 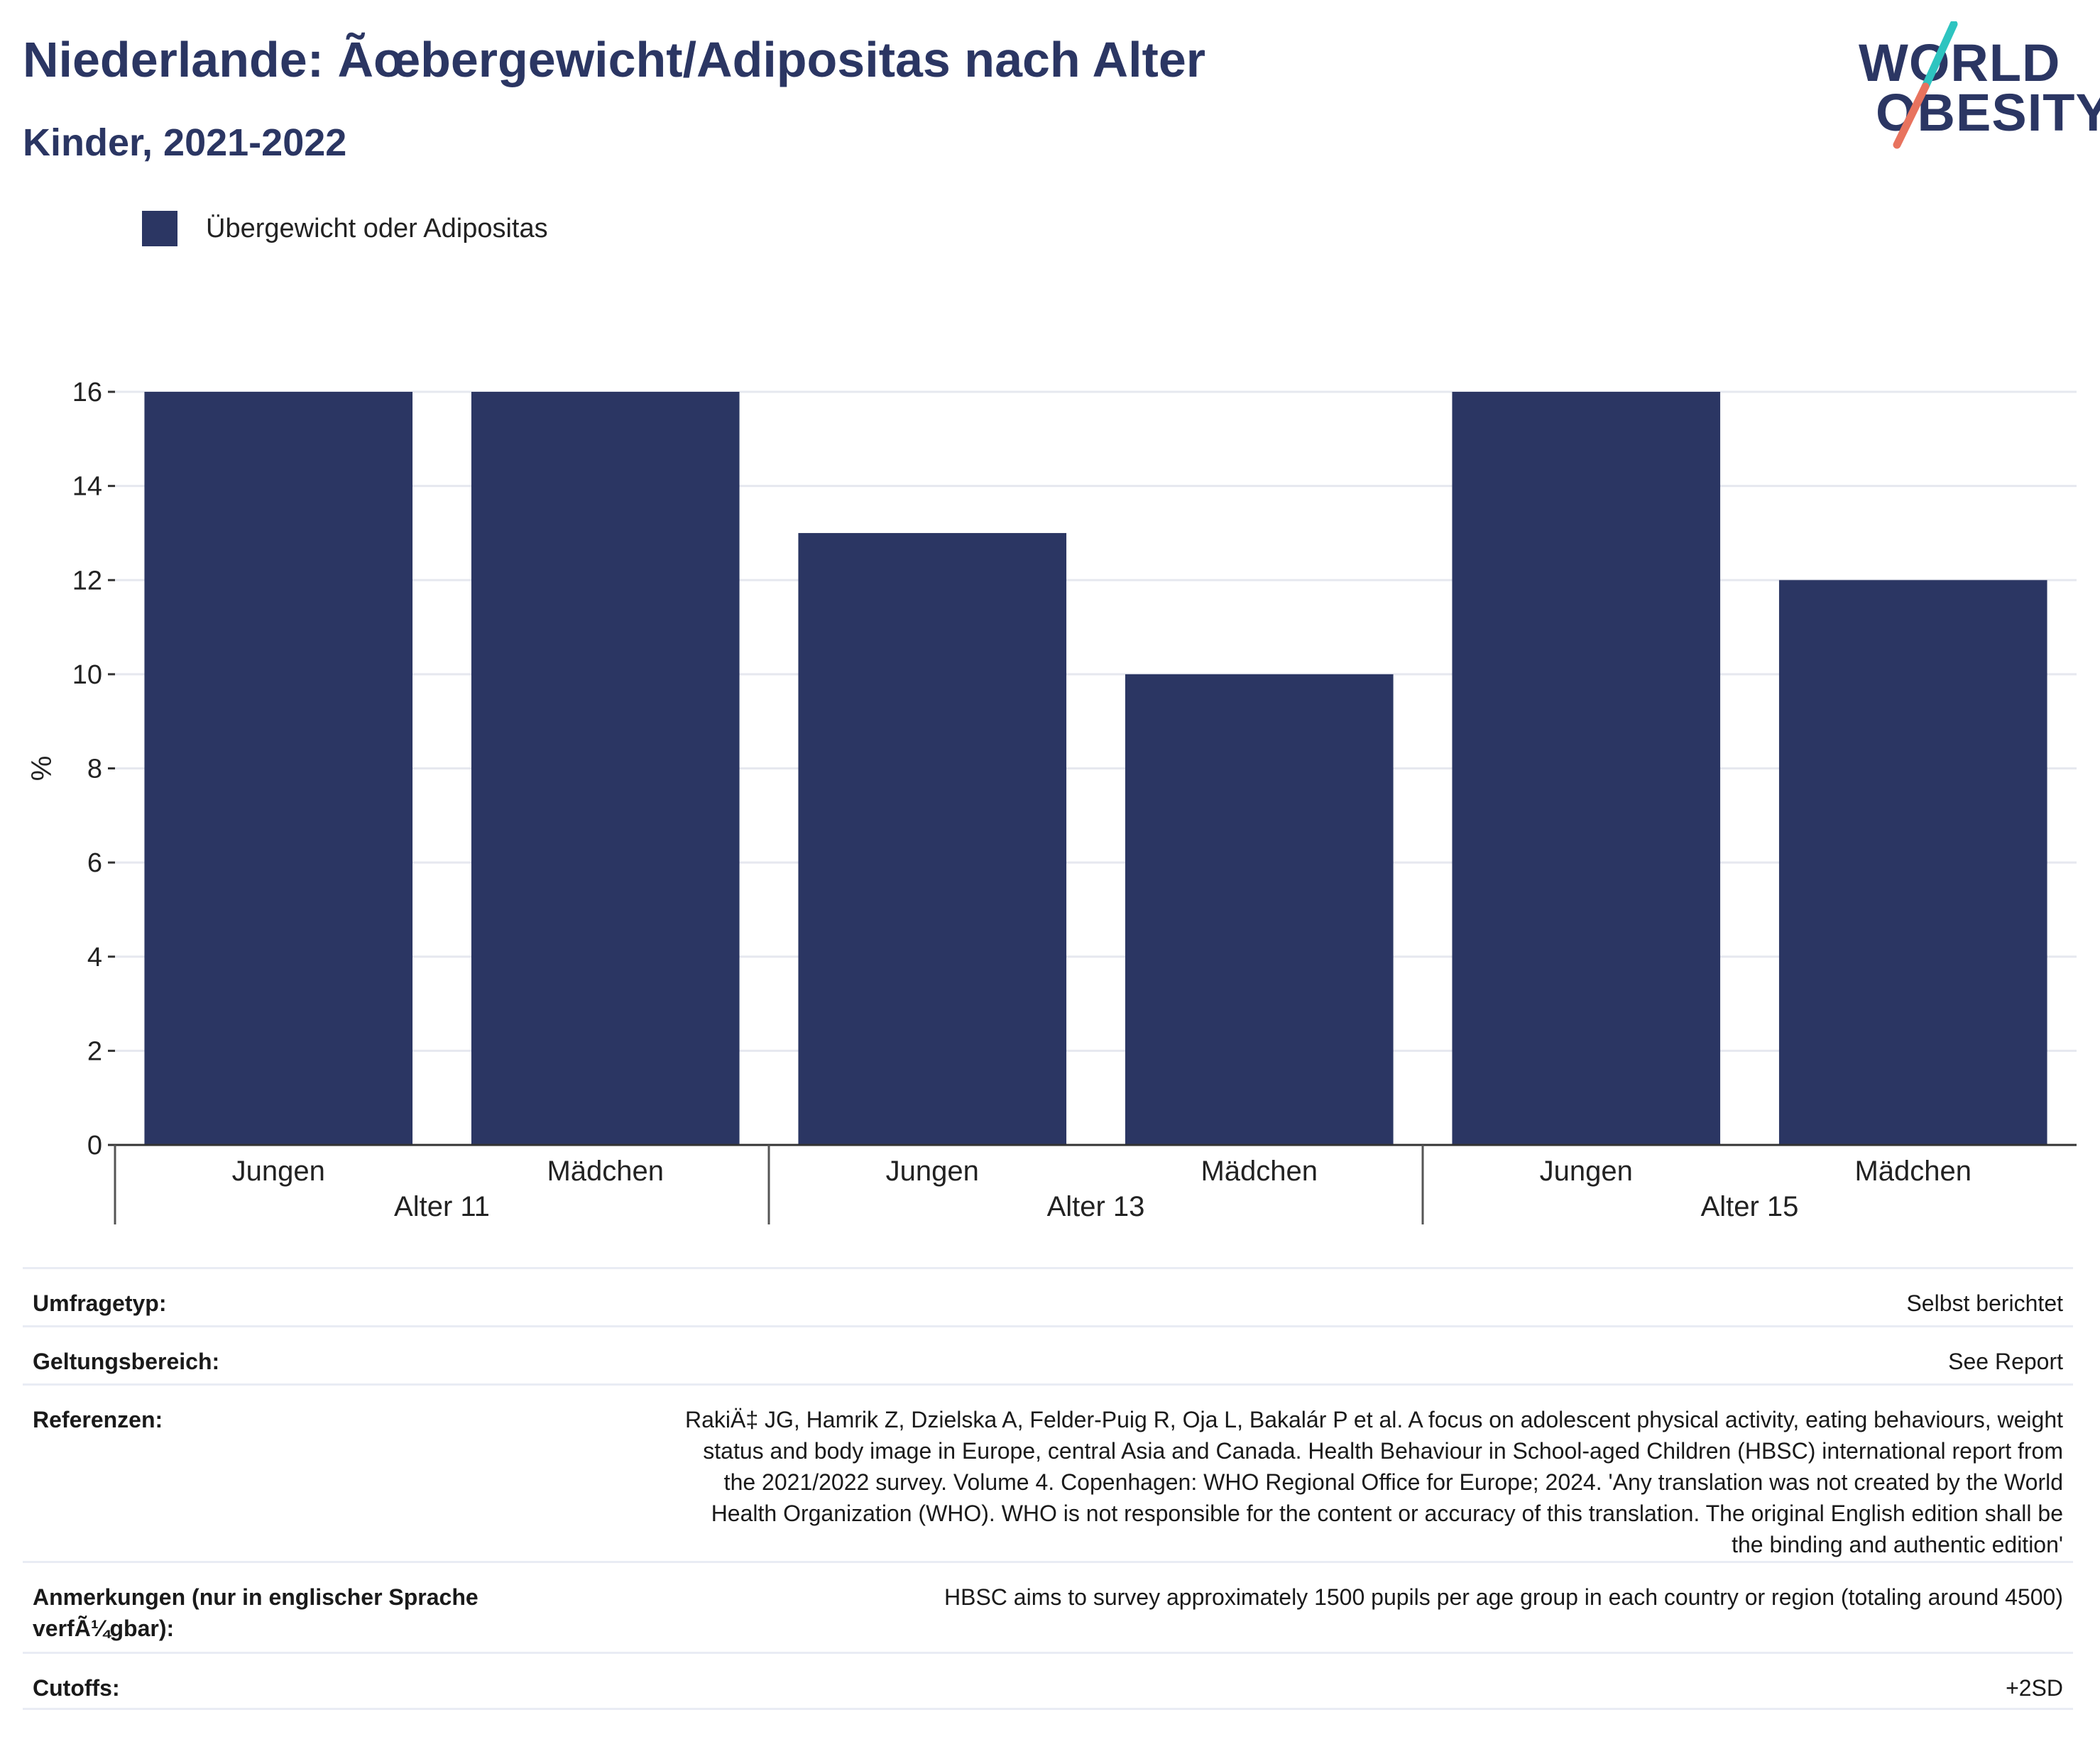 I want to click on meta-value: Selbst berichtet, so click(x=1984, y=1303).